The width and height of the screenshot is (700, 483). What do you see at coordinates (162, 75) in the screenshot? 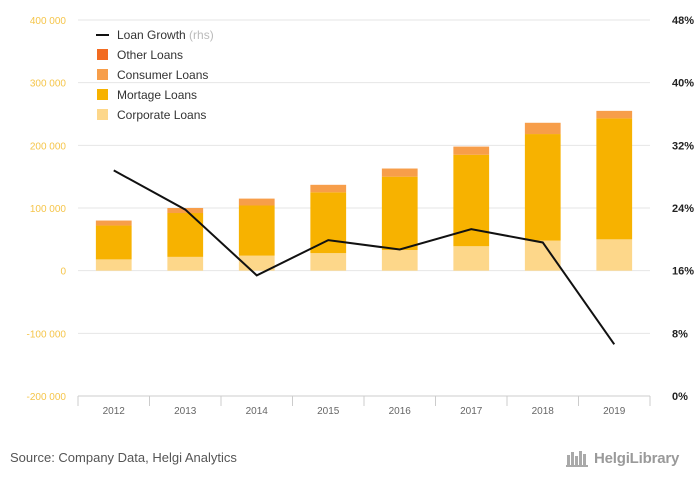
I see `legend-label: Consumer Loans` at bounding box center [162, 75].